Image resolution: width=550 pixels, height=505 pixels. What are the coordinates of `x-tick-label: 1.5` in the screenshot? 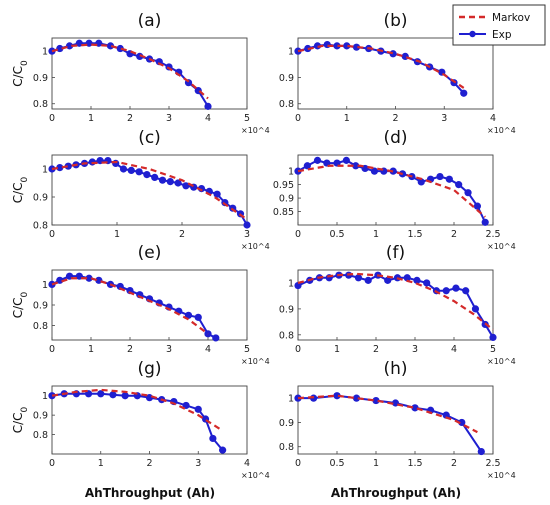 It's located at (414, 463).